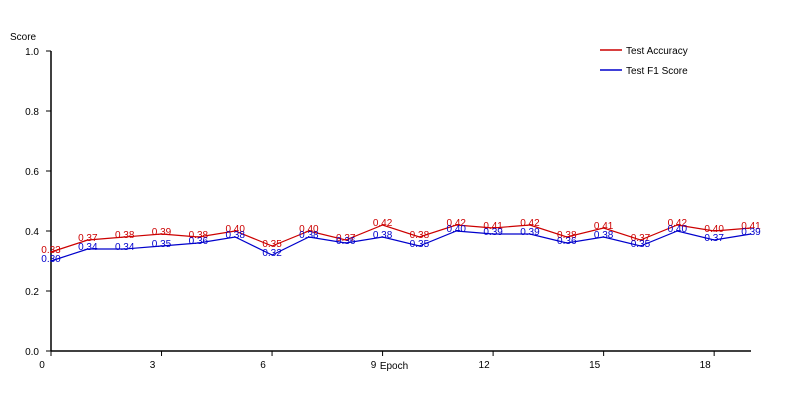 Image resolution: width=800 pixels, height=400 pixels. I want to click on data-label-s2-11: 0.40, so click(457, 229).